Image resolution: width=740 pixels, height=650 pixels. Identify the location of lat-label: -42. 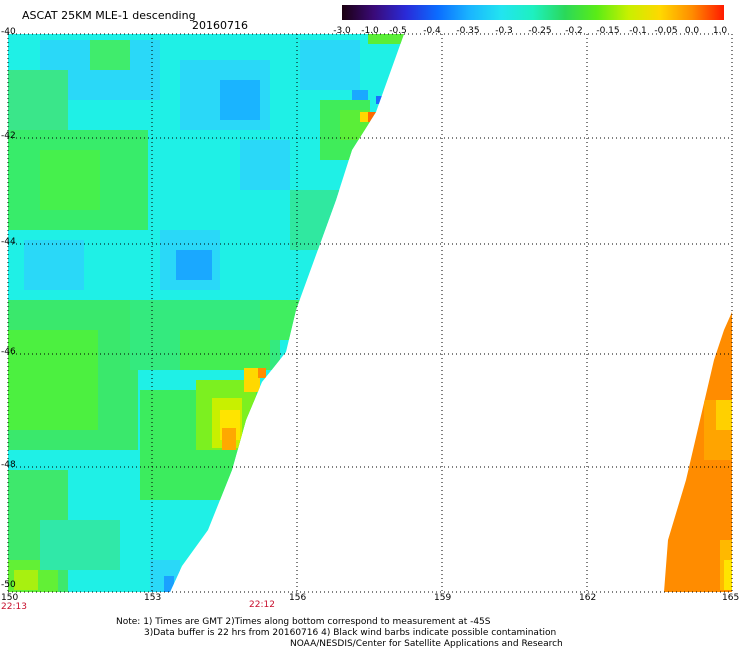
(8, 136).